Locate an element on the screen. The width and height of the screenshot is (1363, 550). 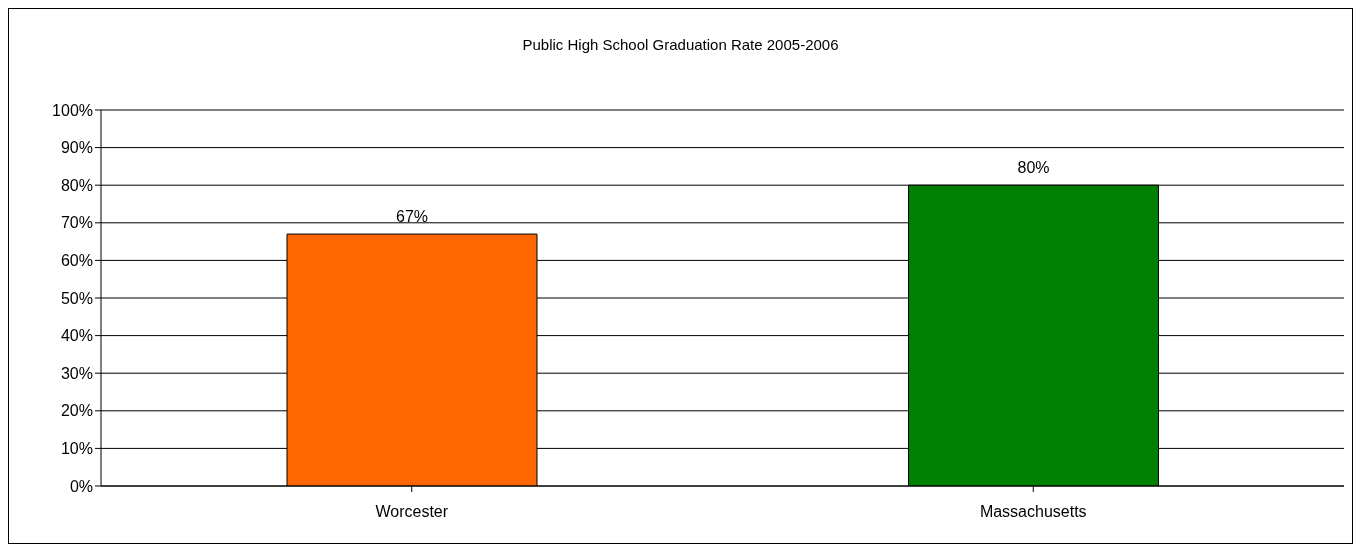
y-tick-label: 60% is located at coordinates (76, 261).